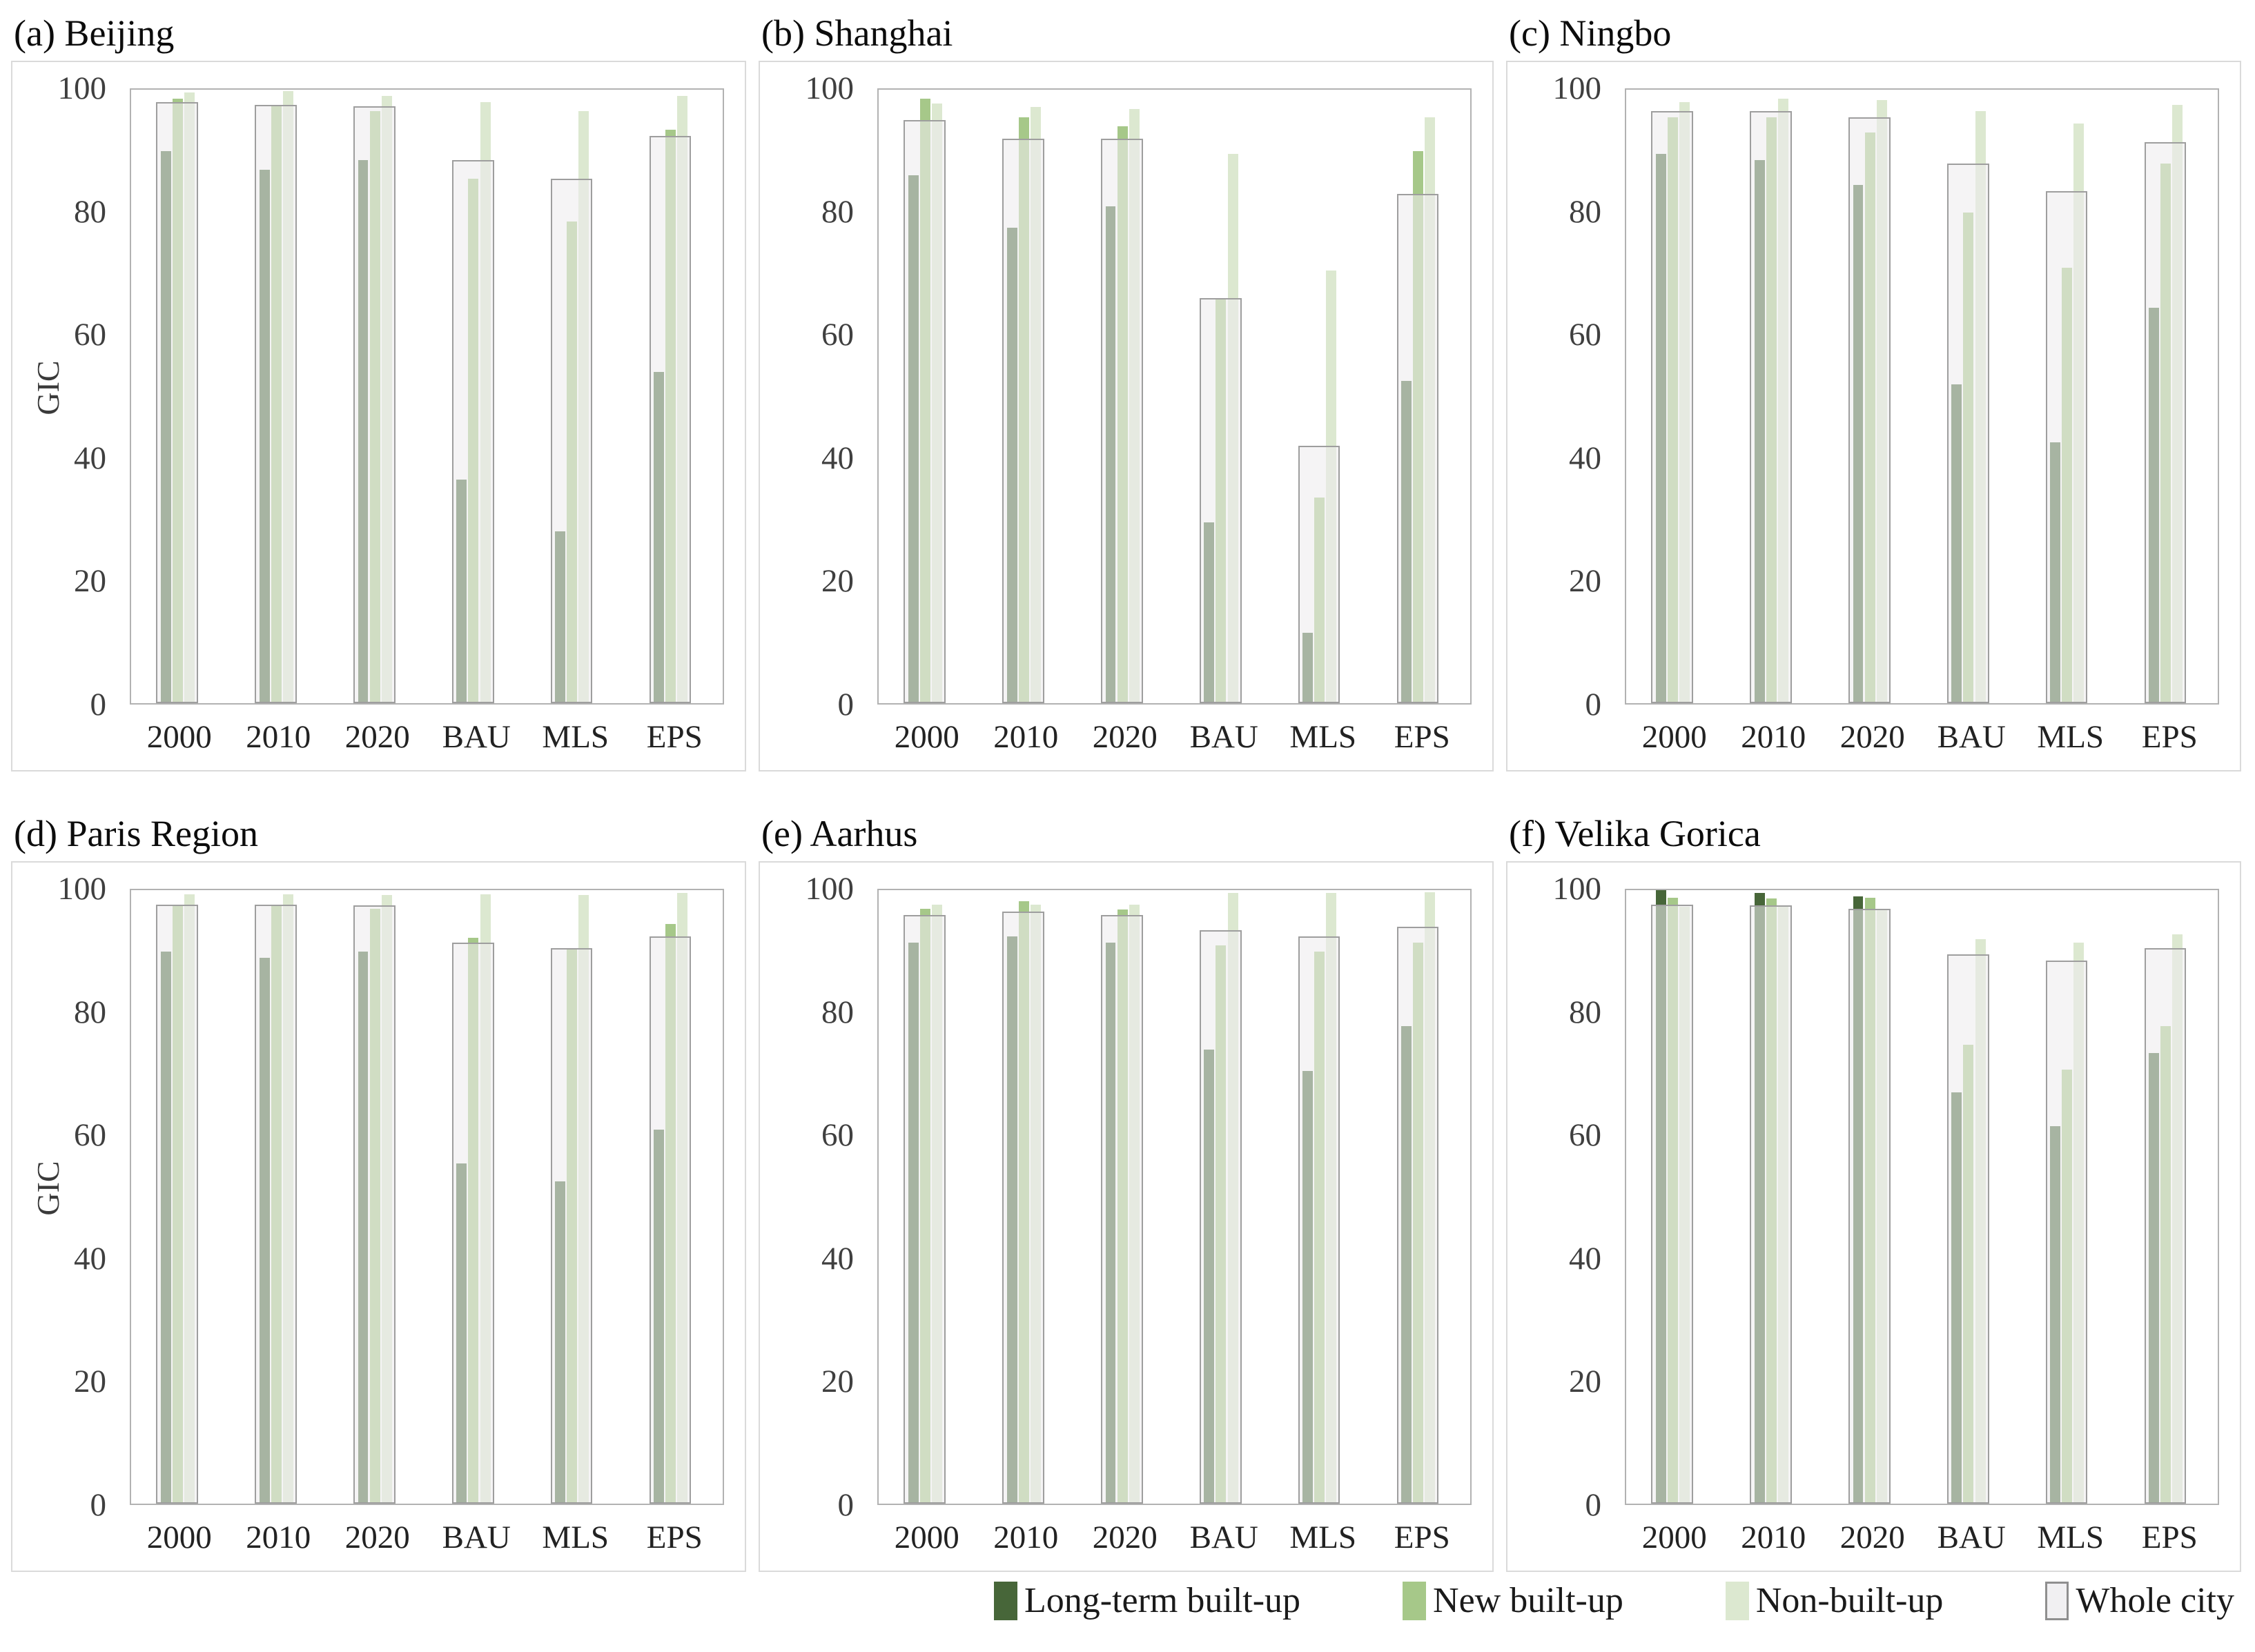  Describe the element at coordinates (1635, 833) in the screenshot. I see `panel-title: (f) Velika Gorica` at that location.